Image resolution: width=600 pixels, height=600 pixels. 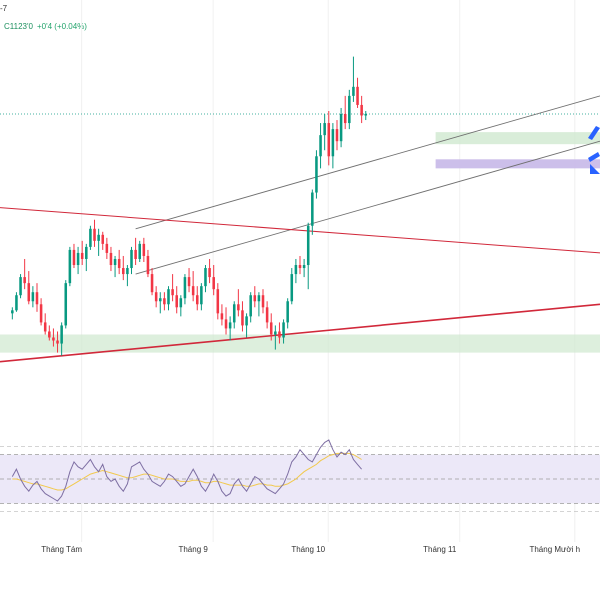 I want to click on rsi-ma-line, so click(x=187, y=471).